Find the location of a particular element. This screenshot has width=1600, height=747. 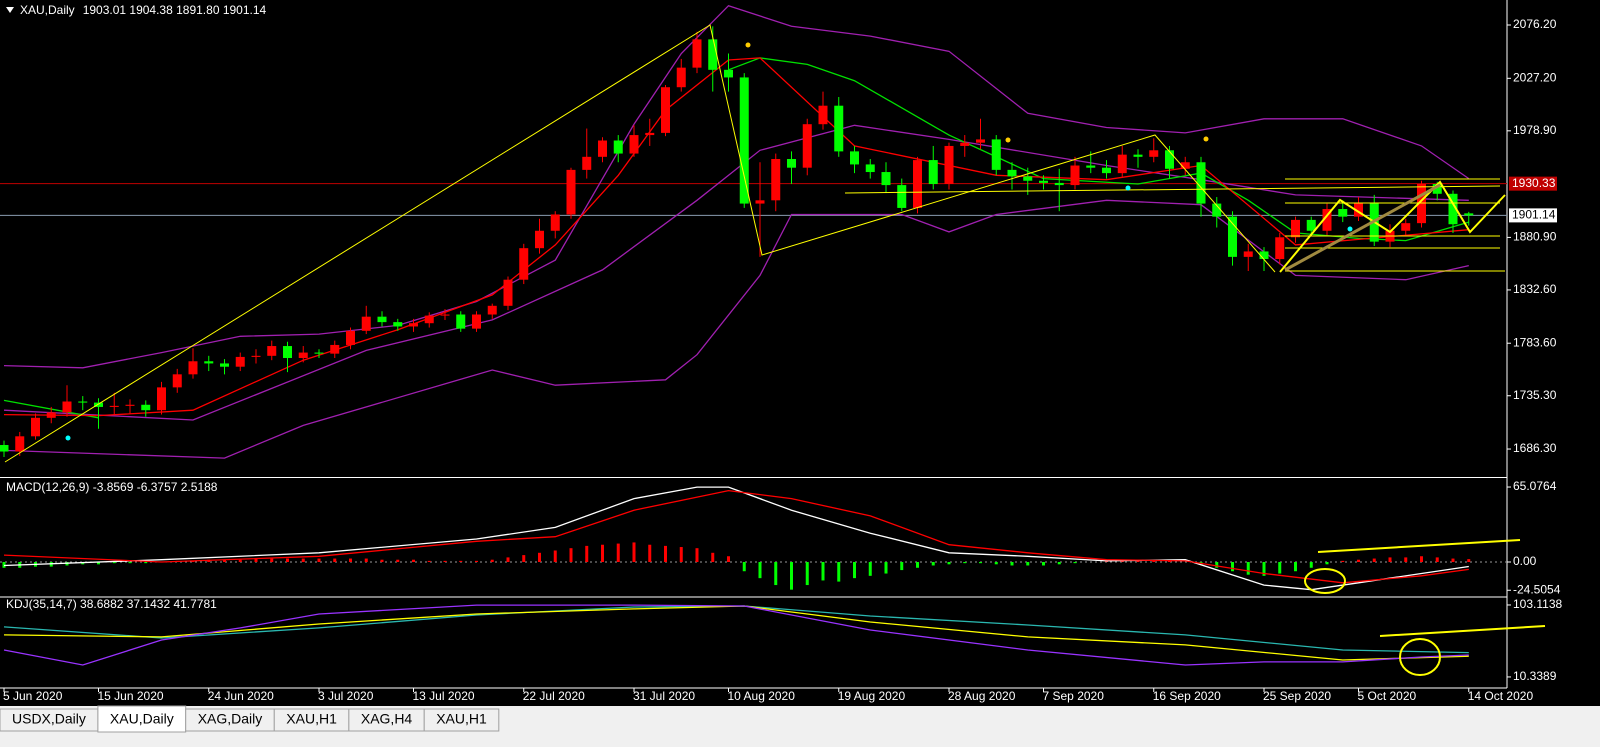

y-tick-label: 2027.20 is located at coordinates (1535, 77).